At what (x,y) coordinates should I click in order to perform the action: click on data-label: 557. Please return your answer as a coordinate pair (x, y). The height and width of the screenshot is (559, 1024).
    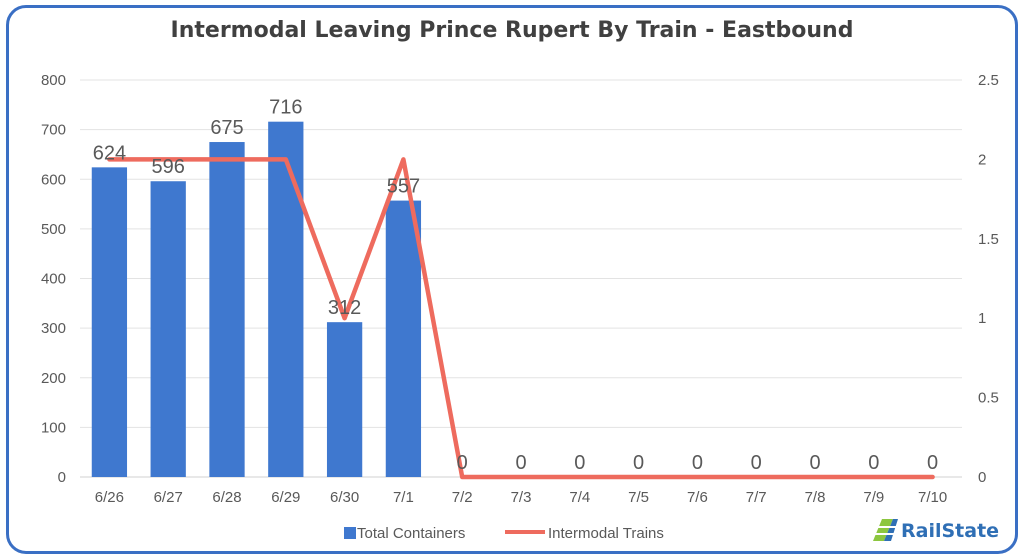
    Looking at the image, I should click on (403, 187).